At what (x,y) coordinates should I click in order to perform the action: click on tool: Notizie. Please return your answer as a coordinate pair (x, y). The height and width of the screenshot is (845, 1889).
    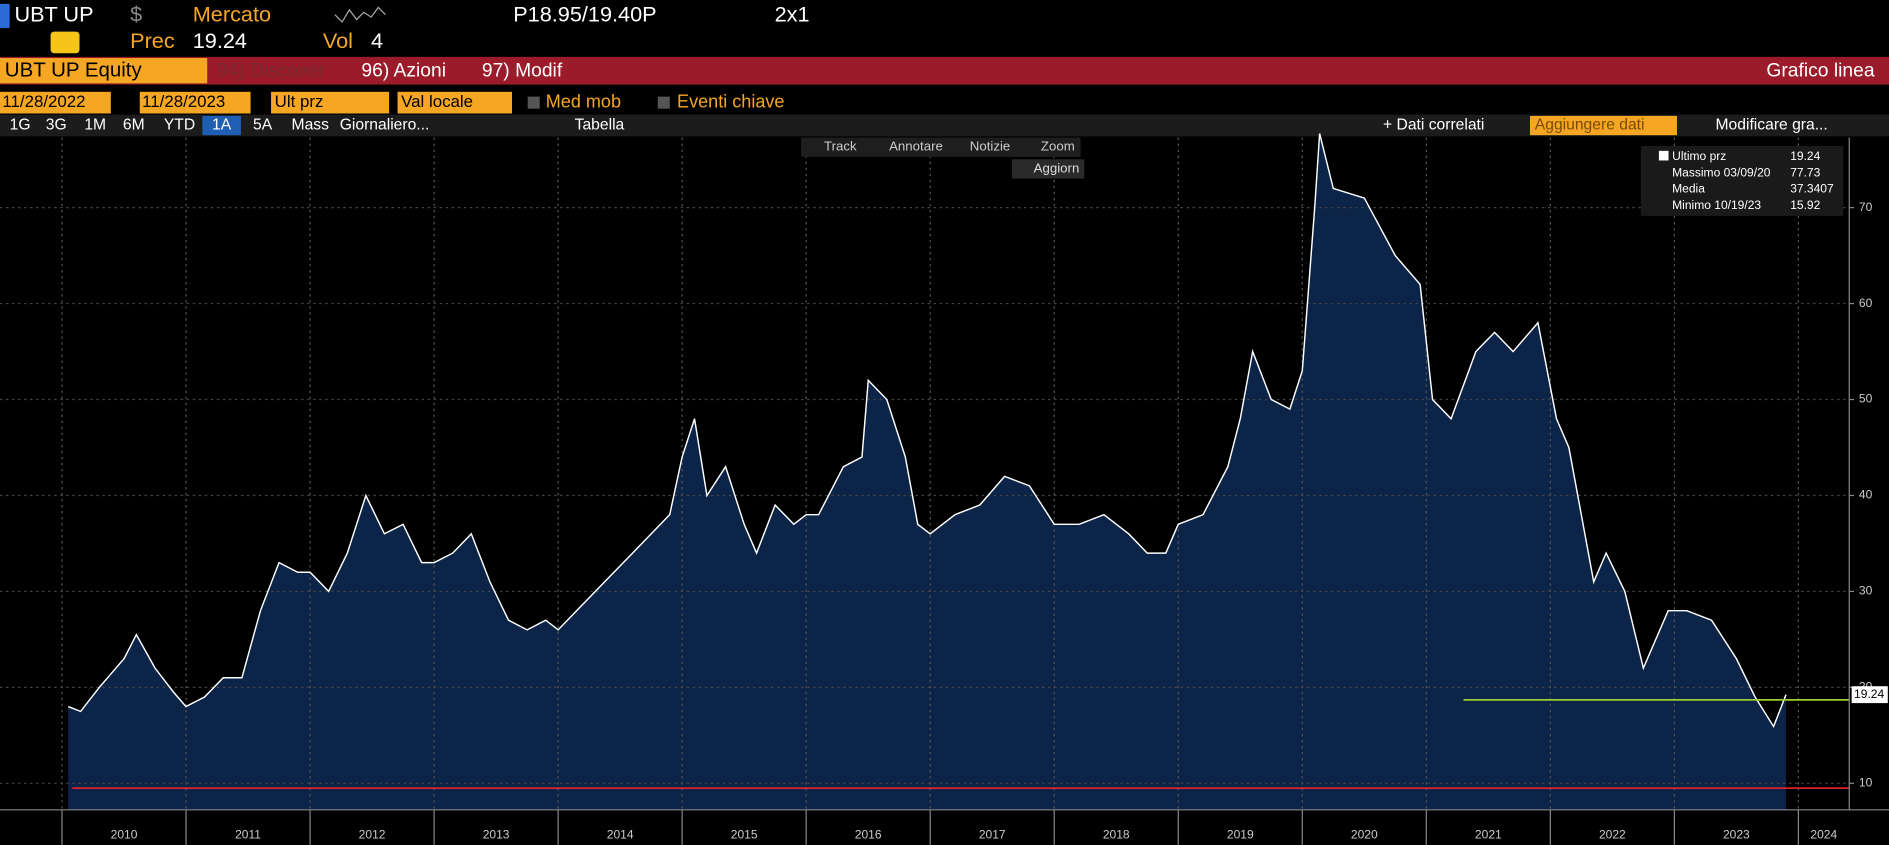
    Looking at the image, I should click on (990, 146).